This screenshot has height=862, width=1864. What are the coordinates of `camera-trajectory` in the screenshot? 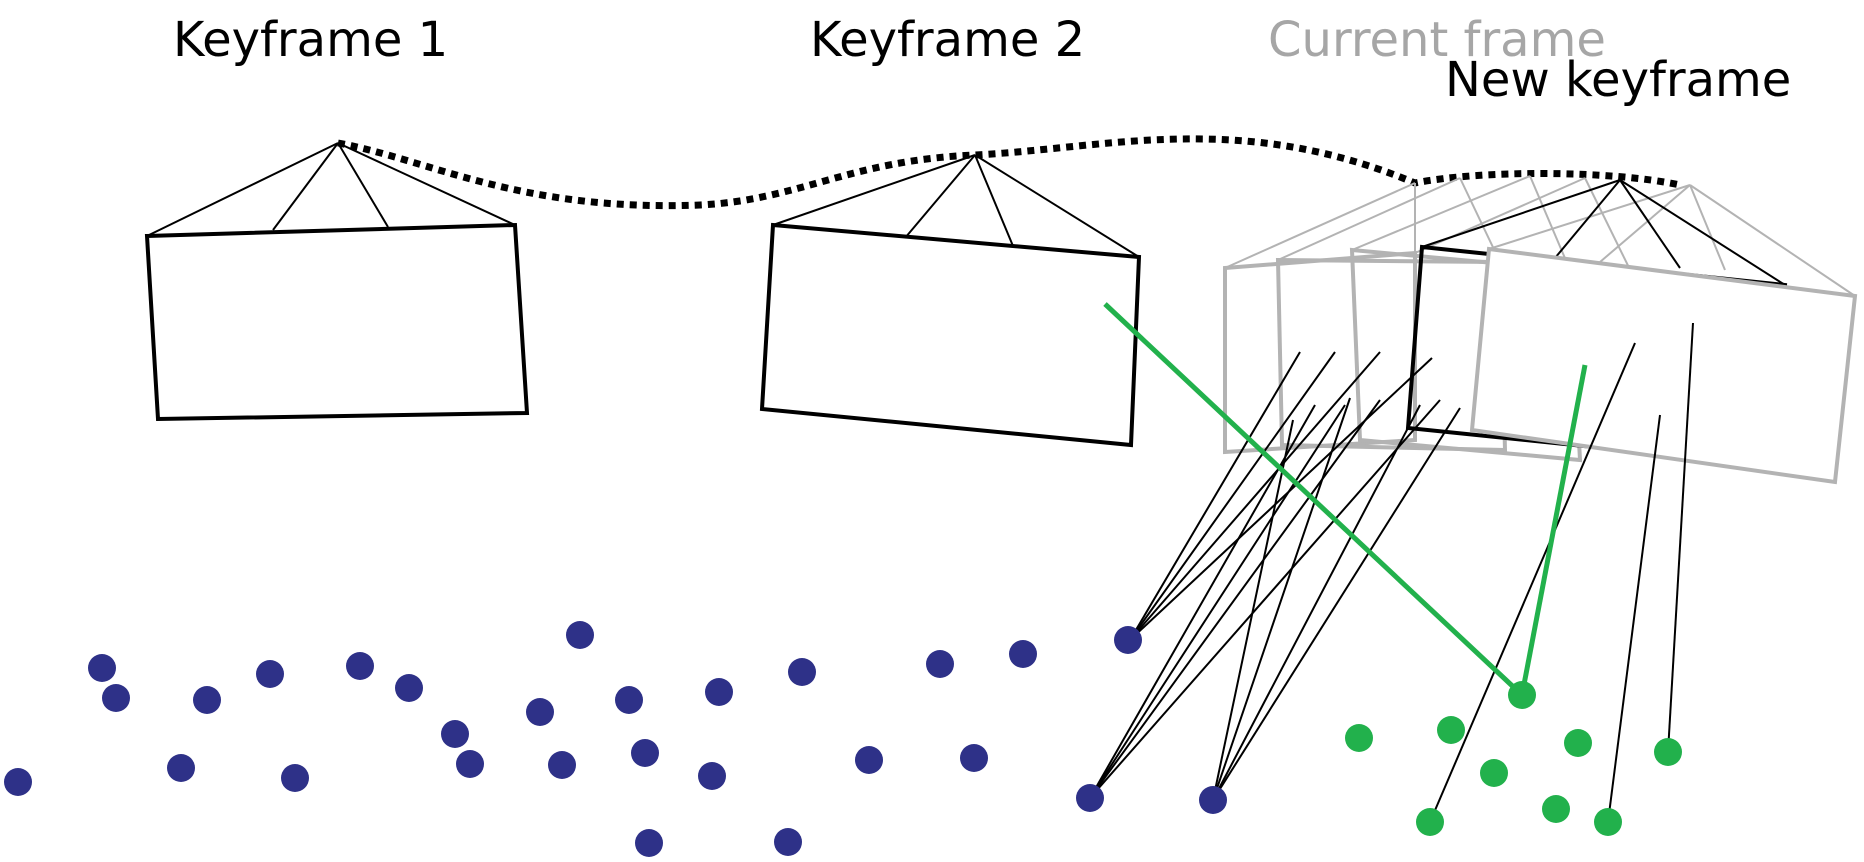 It's located at (1009, 172).